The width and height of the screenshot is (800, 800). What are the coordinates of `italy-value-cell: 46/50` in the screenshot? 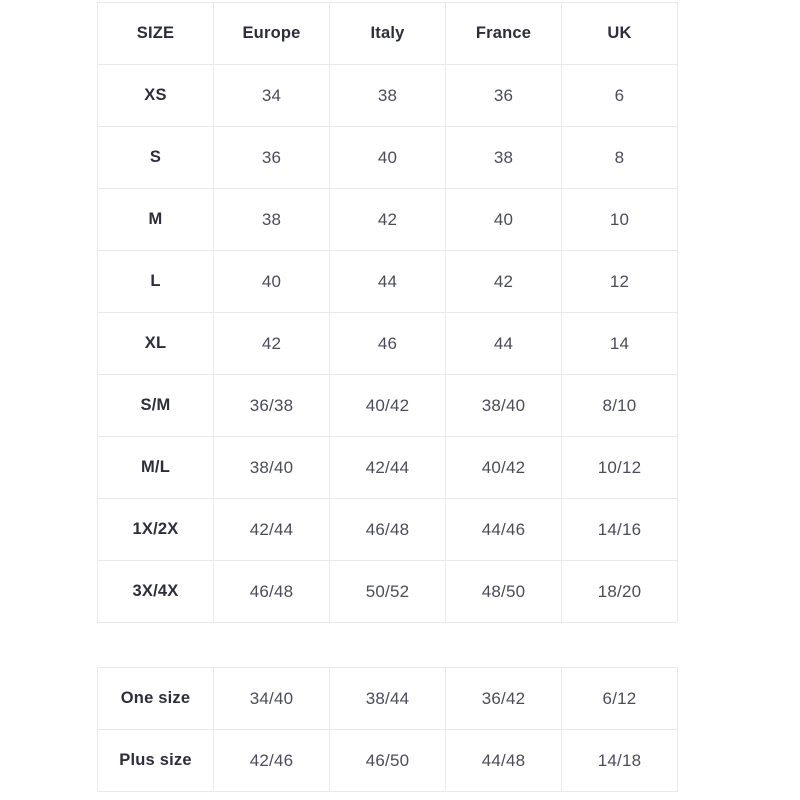 It's located at (387, 760).